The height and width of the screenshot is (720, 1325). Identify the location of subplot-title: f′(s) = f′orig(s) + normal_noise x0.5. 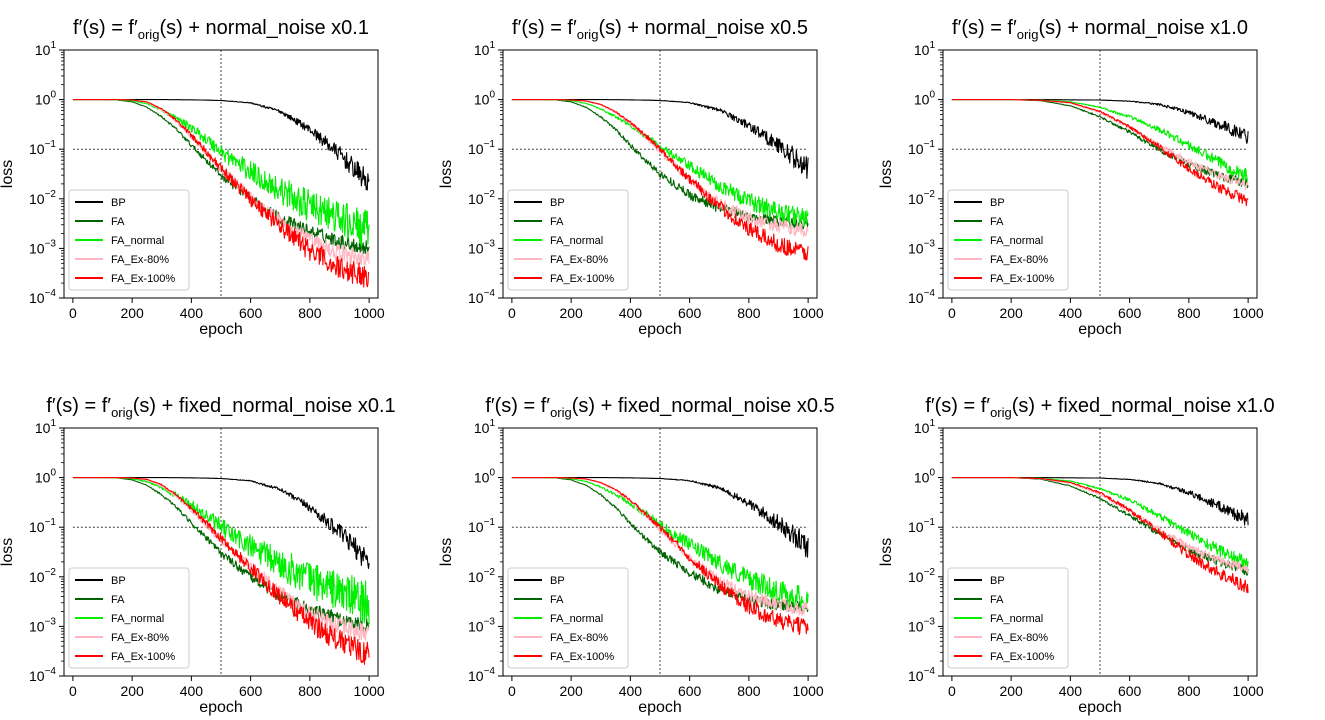
(660, 29).